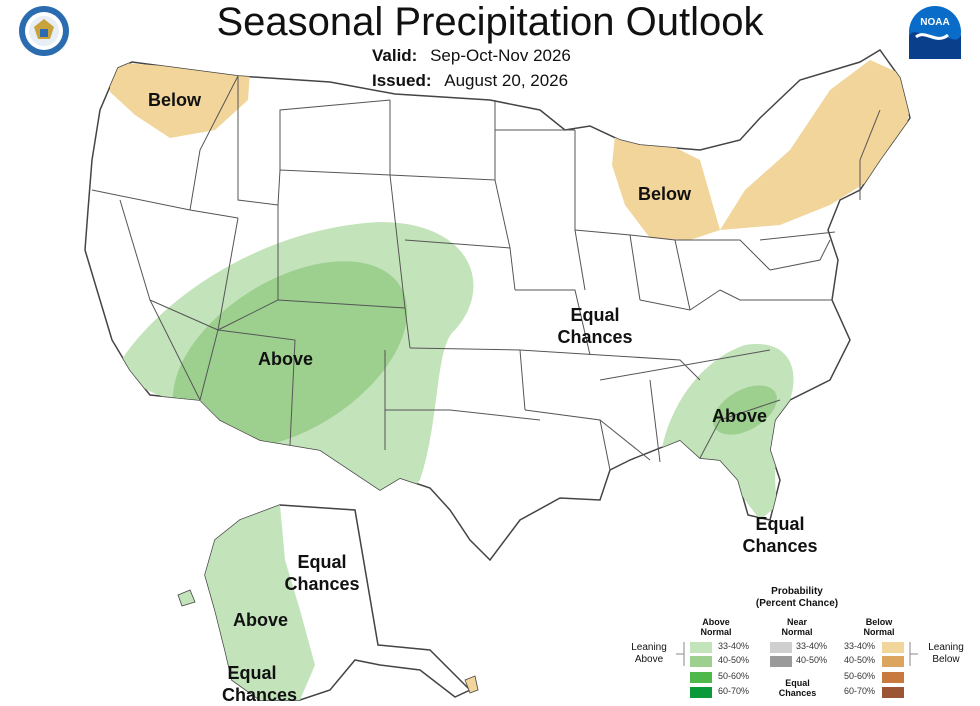 The image size is (980, 706). I want to click on legend-near-33-40-swatch, so click(781, 647).